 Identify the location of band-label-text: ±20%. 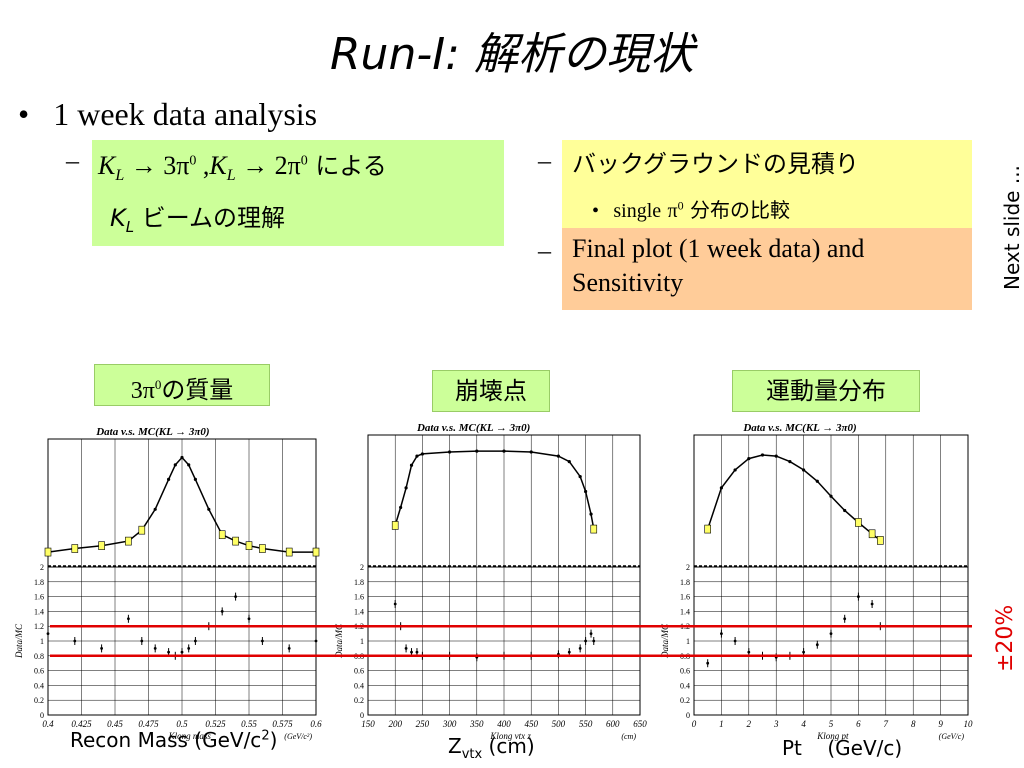
(1005, 638).